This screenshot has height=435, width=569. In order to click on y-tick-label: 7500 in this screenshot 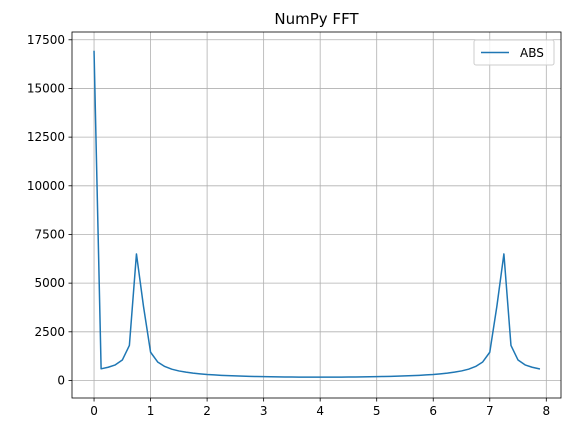, I will do `click(49, 234)`.